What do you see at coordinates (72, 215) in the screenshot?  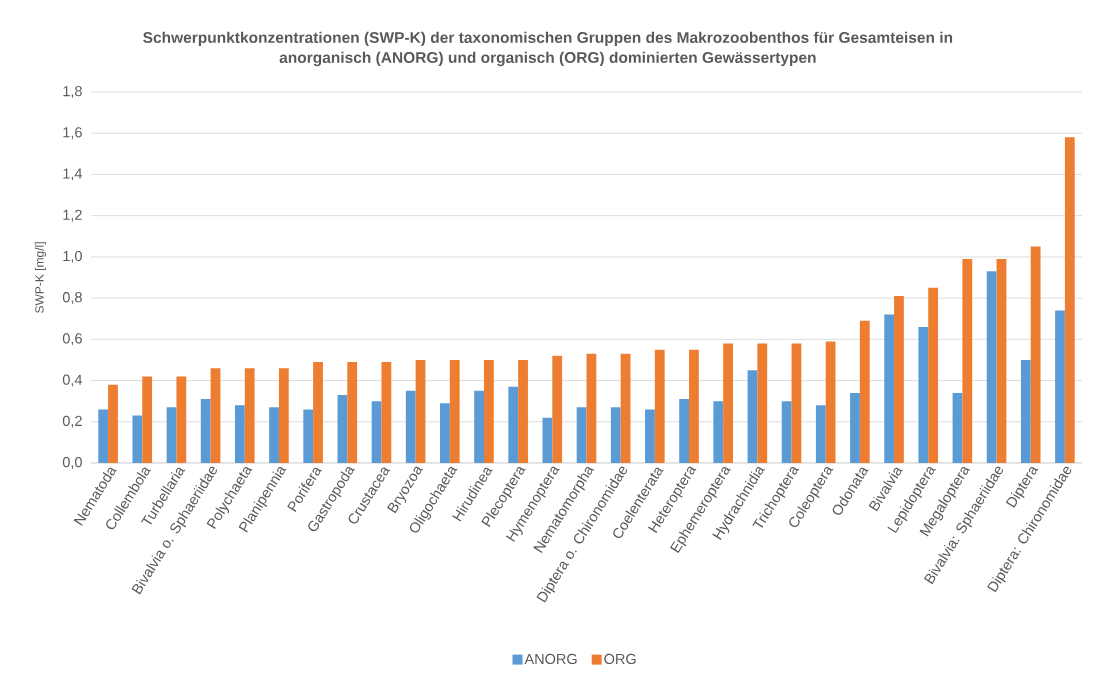 I see `y-tick-label: 1,2` at bounding box center [72, 215].